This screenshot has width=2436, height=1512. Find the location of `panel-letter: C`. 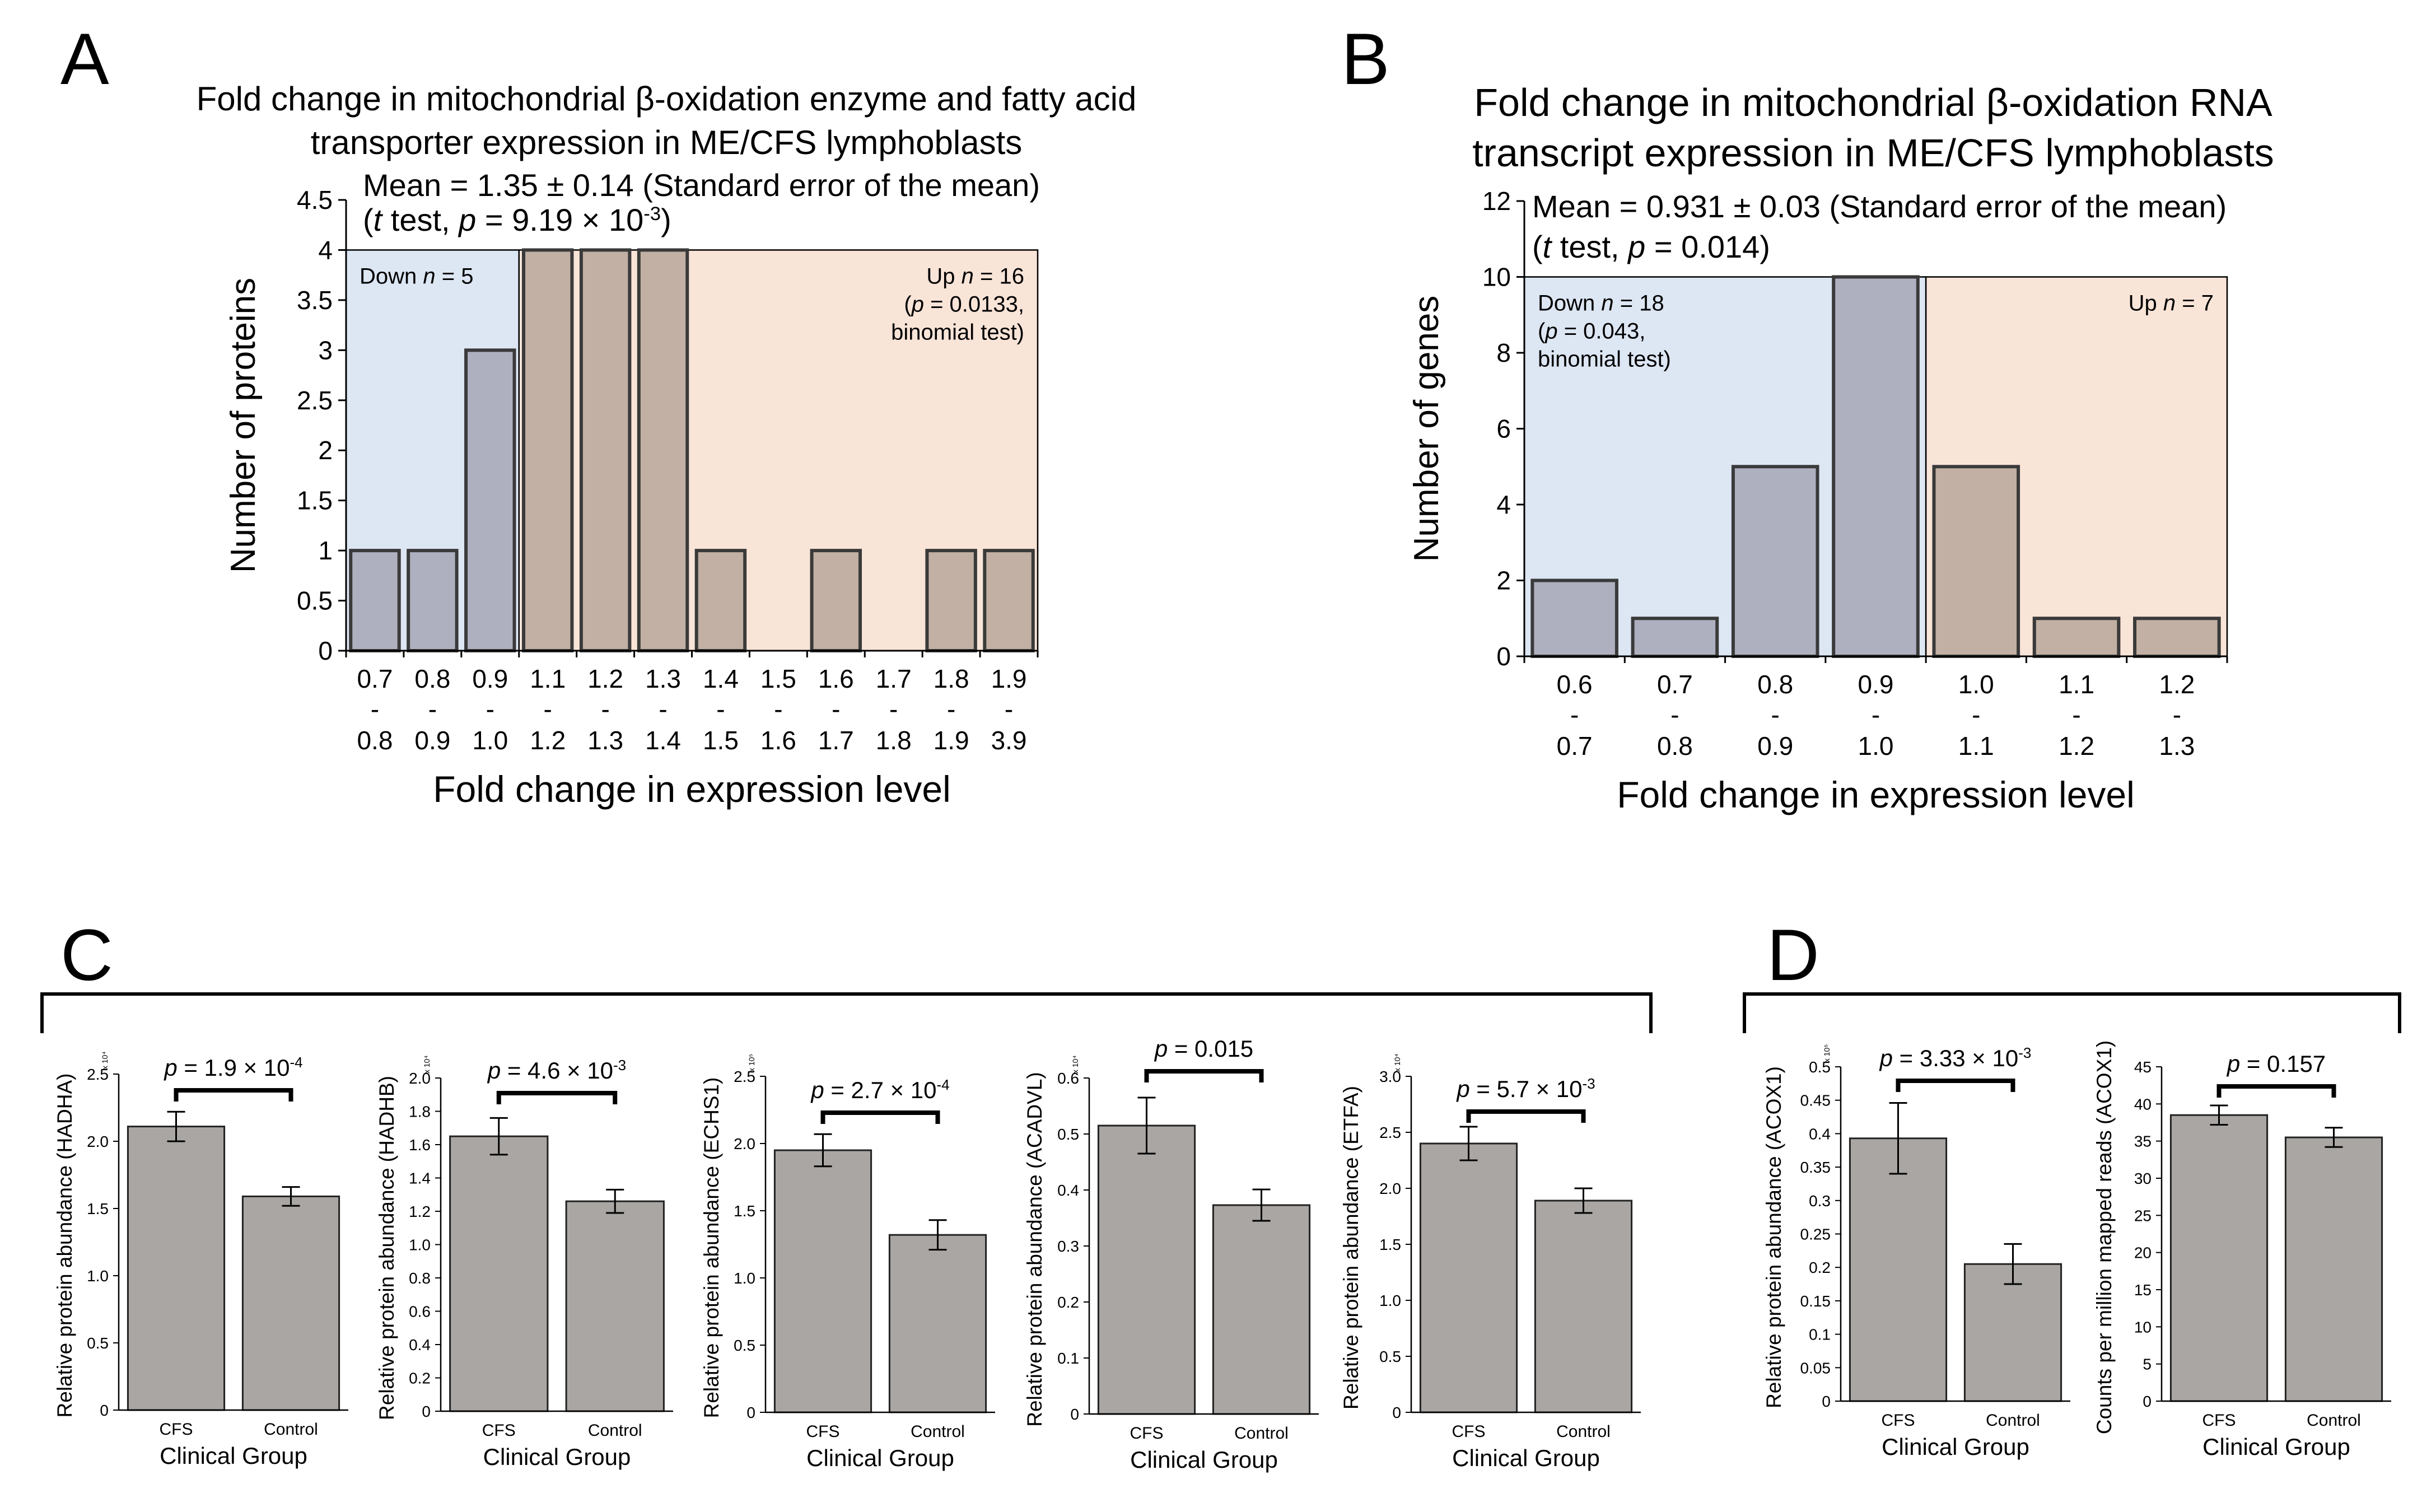

panel-letter: C is located at coordinates (87, 955).